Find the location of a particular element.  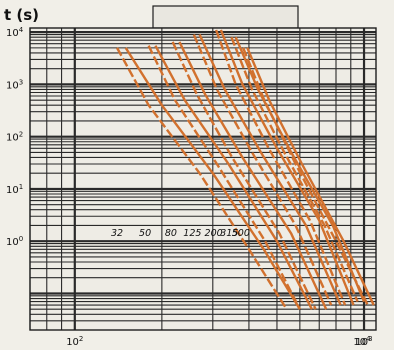

y-axis-label: t (s) is located at coordinates (21, 15).